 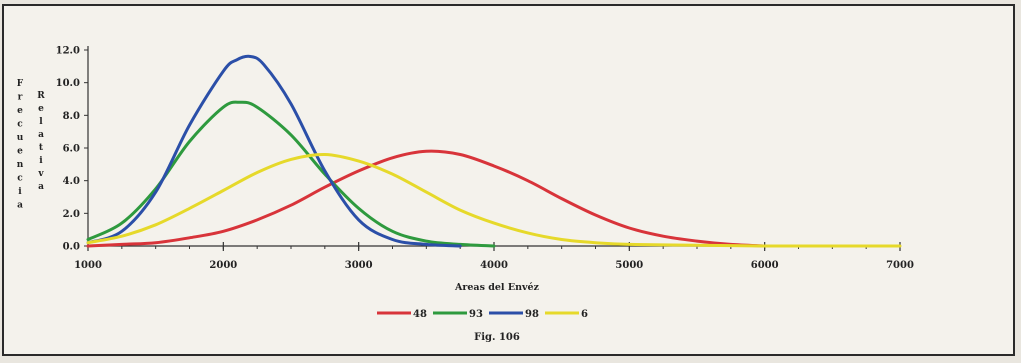 I want to click on y-title-letter-frecuencia: F, so click(x=20, y=84).